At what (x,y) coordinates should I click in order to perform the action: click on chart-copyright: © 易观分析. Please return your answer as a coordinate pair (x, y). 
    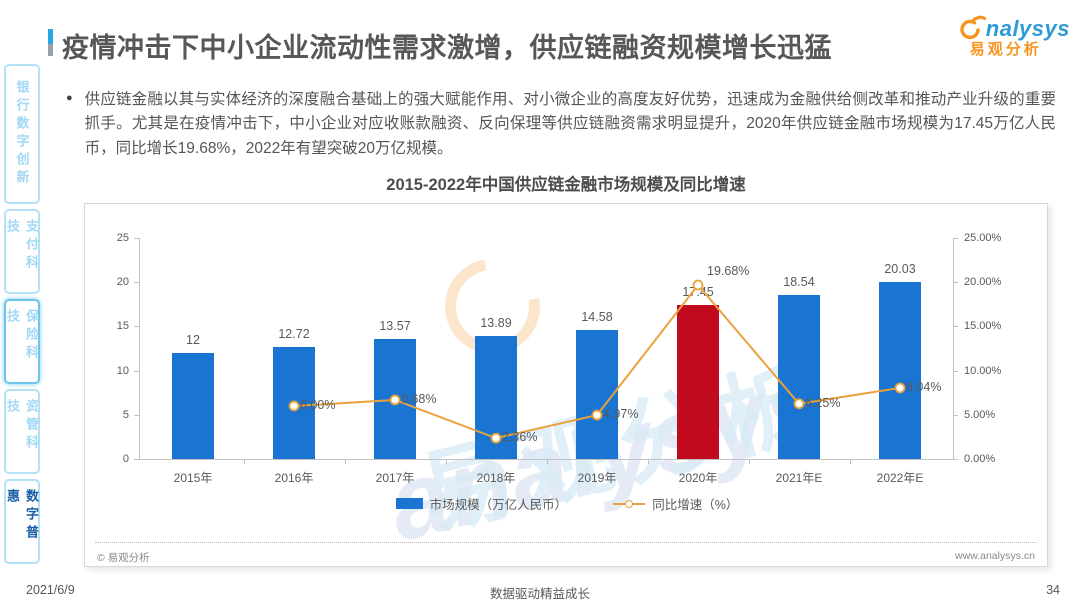
    Looking at the image, I should click on (123, 558).